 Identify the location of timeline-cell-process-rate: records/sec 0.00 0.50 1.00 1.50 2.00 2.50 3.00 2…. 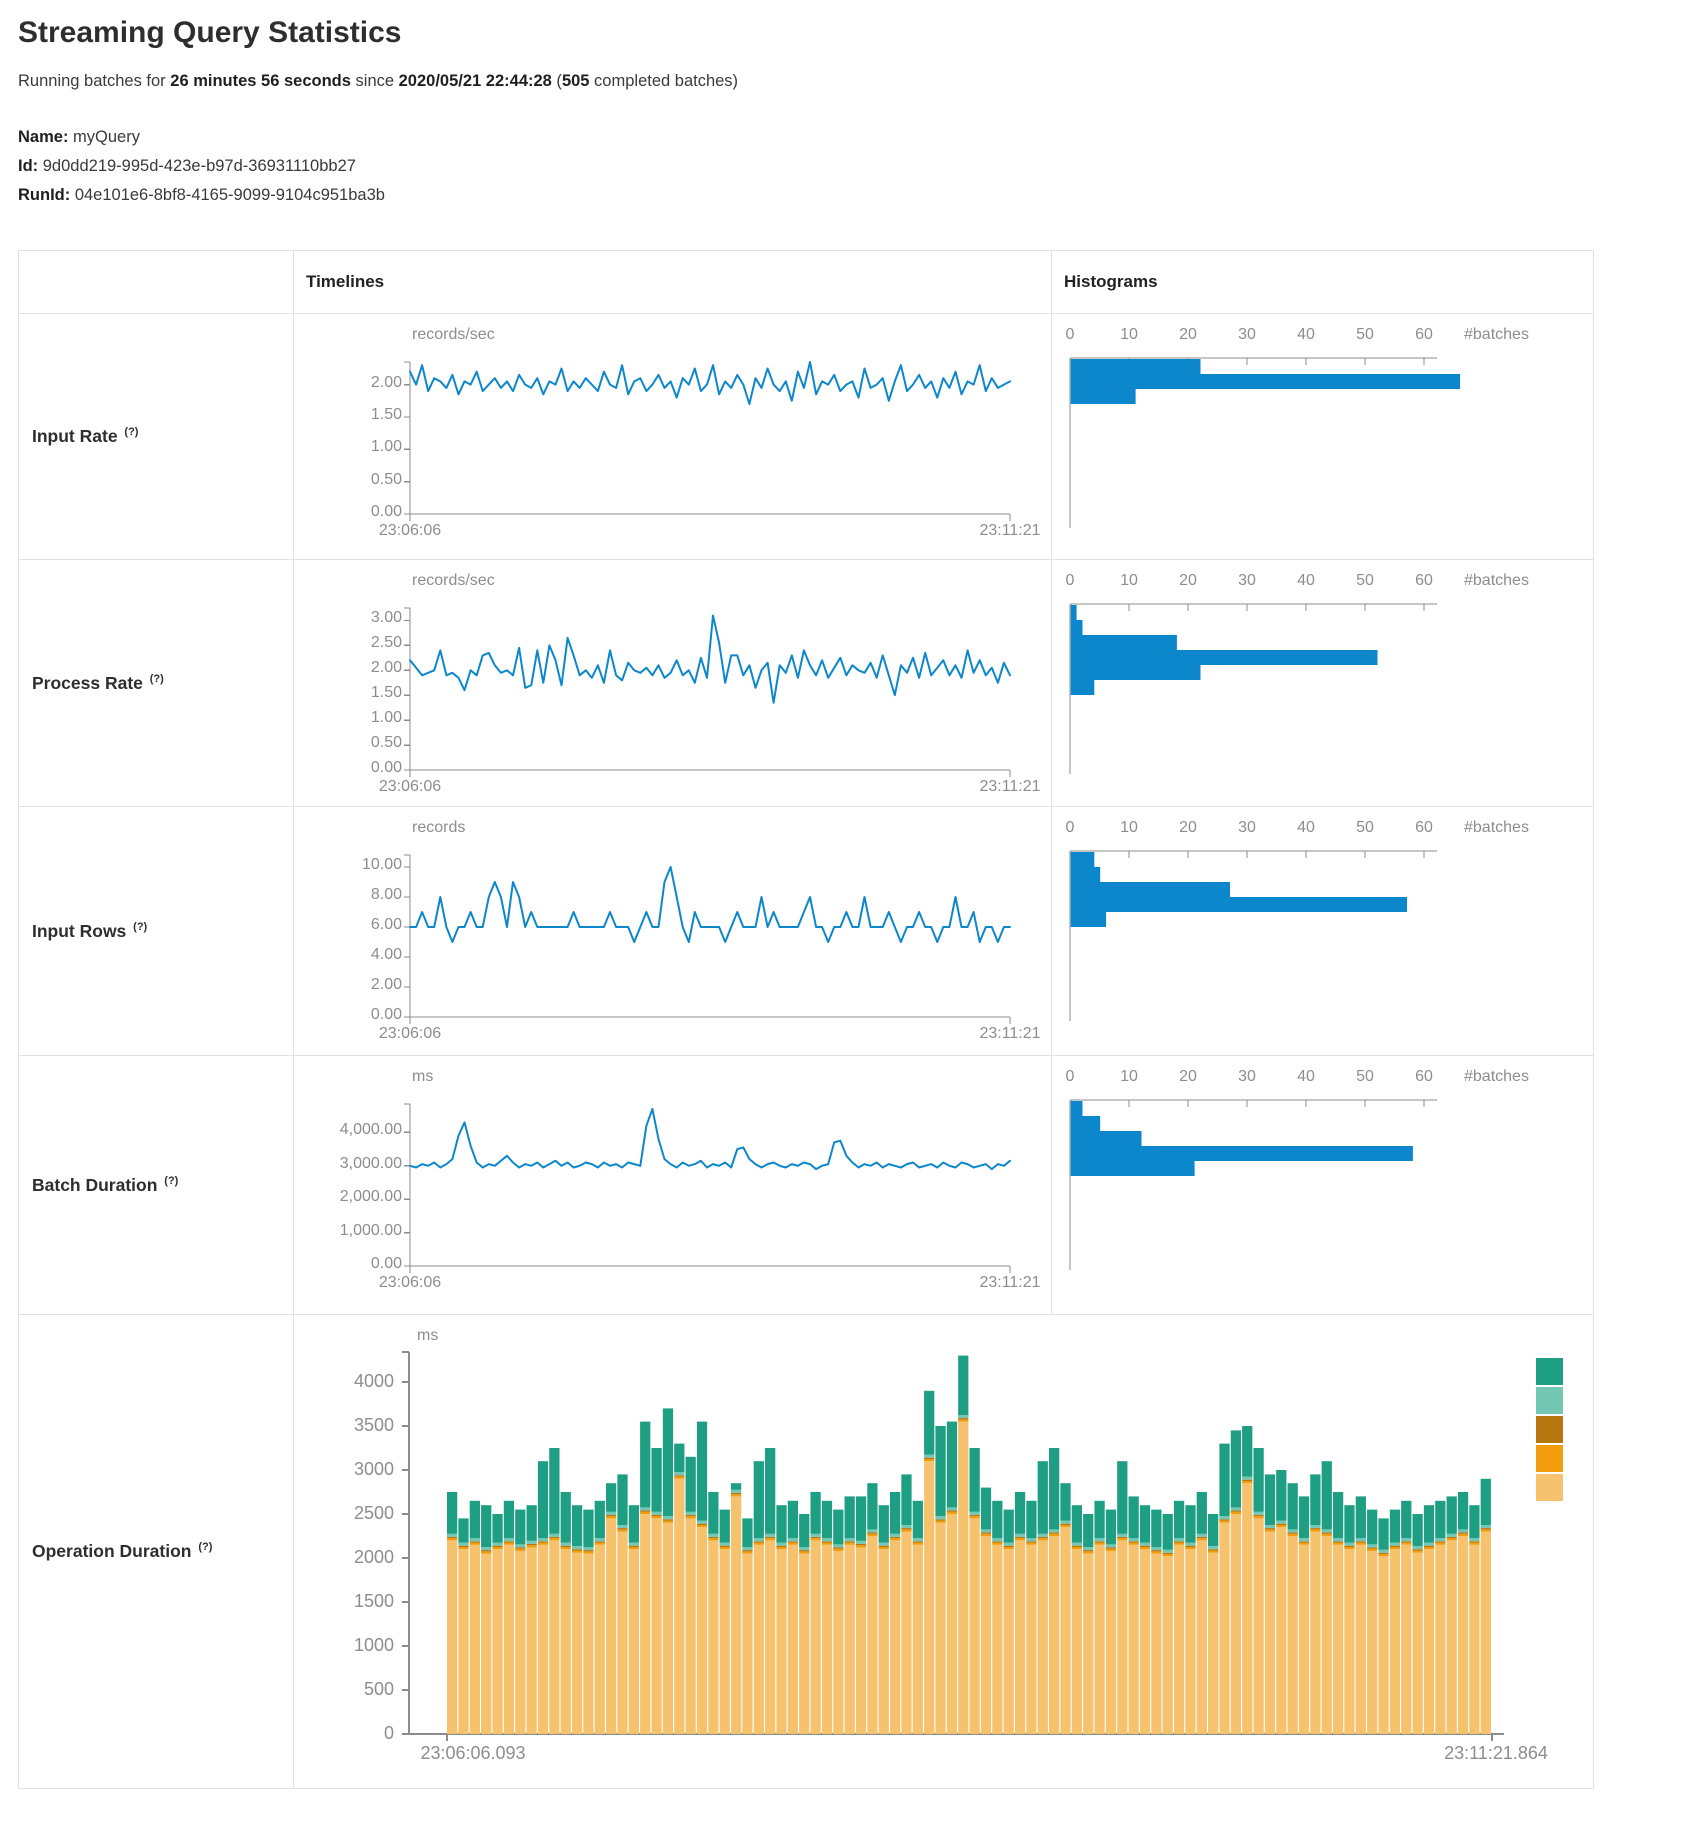
(672, 682).